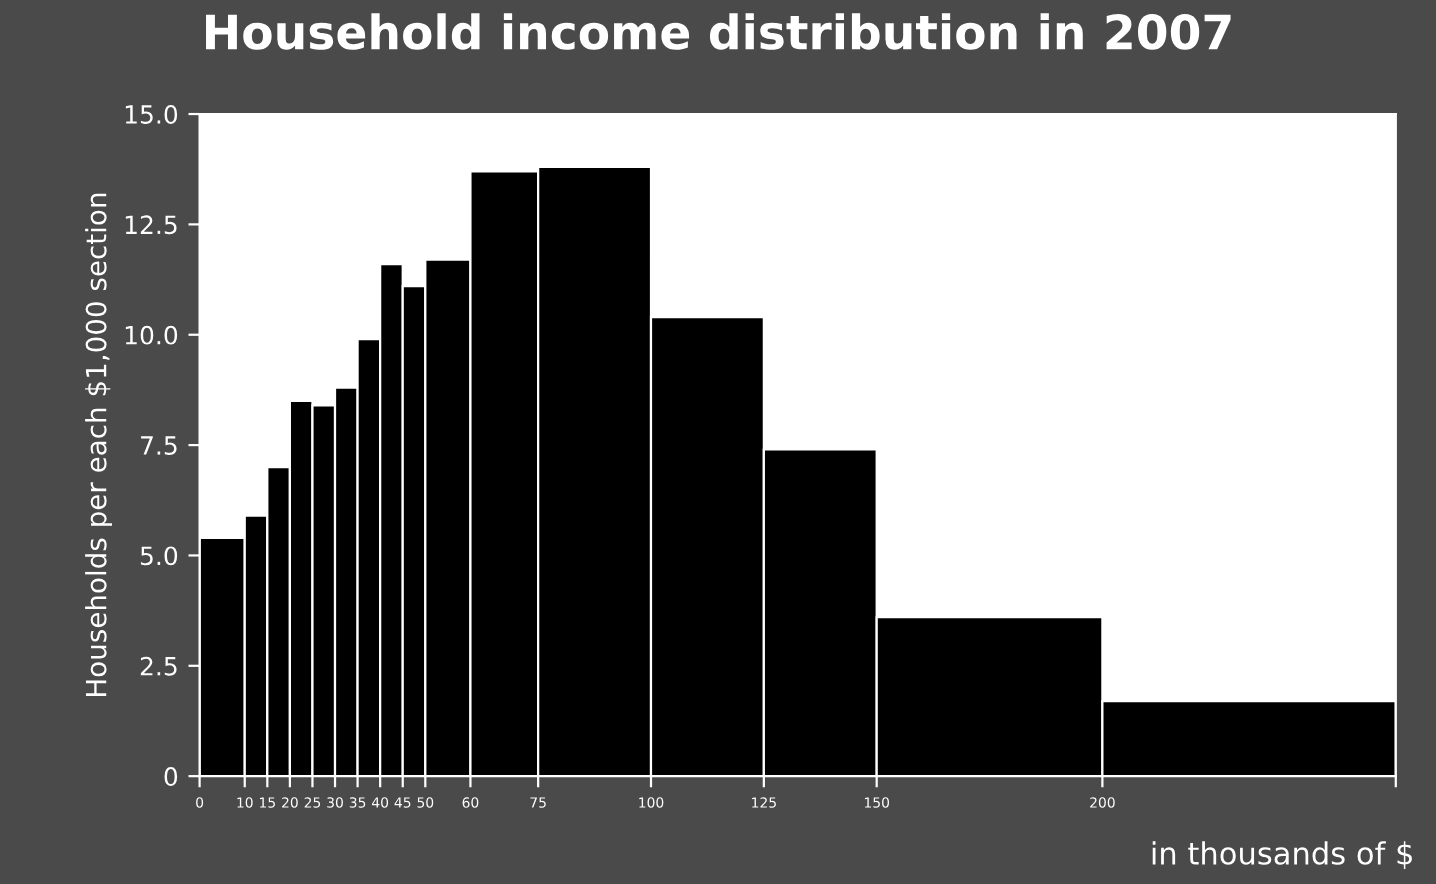 This screenshot has height=884, width=1436. Describe the element at coordinates (159, 556) in the screenshot. I see `y-tick-label: 5.0` at that location.